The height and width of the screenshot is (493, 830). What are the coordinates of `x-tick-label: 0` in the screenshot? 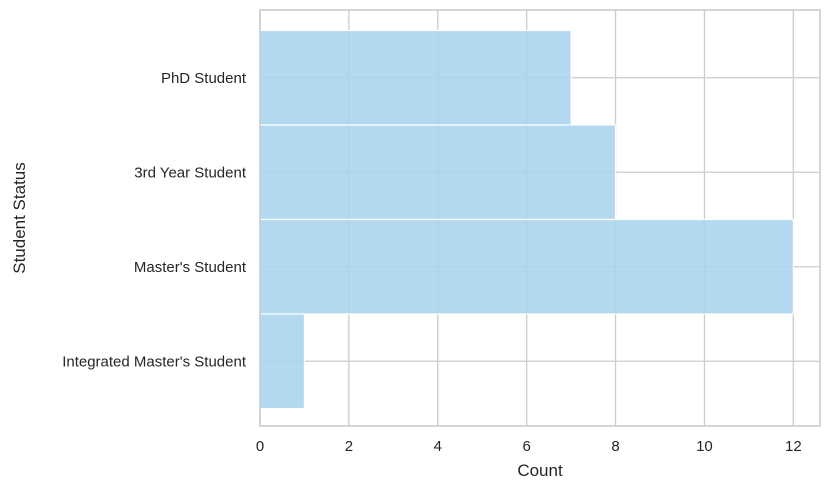 It's located at (260, 446).